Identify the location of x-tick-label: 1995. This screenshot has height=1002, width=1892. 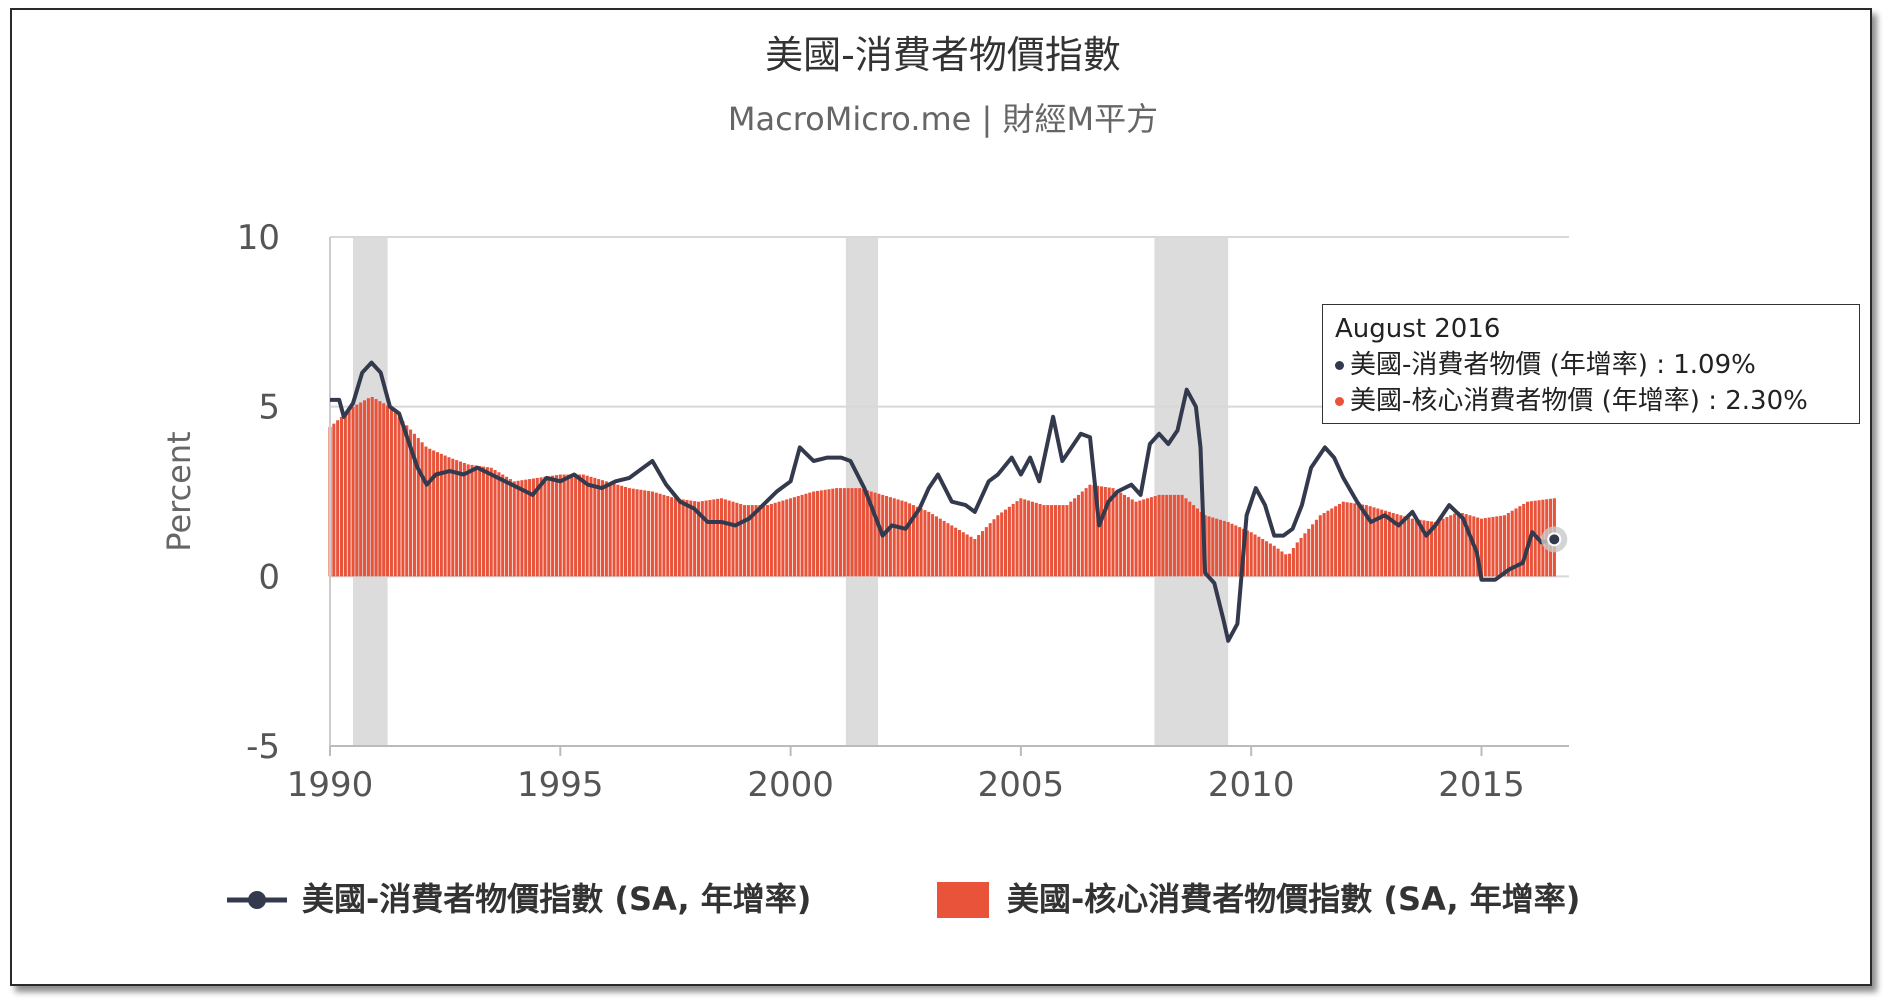
(560, 785).